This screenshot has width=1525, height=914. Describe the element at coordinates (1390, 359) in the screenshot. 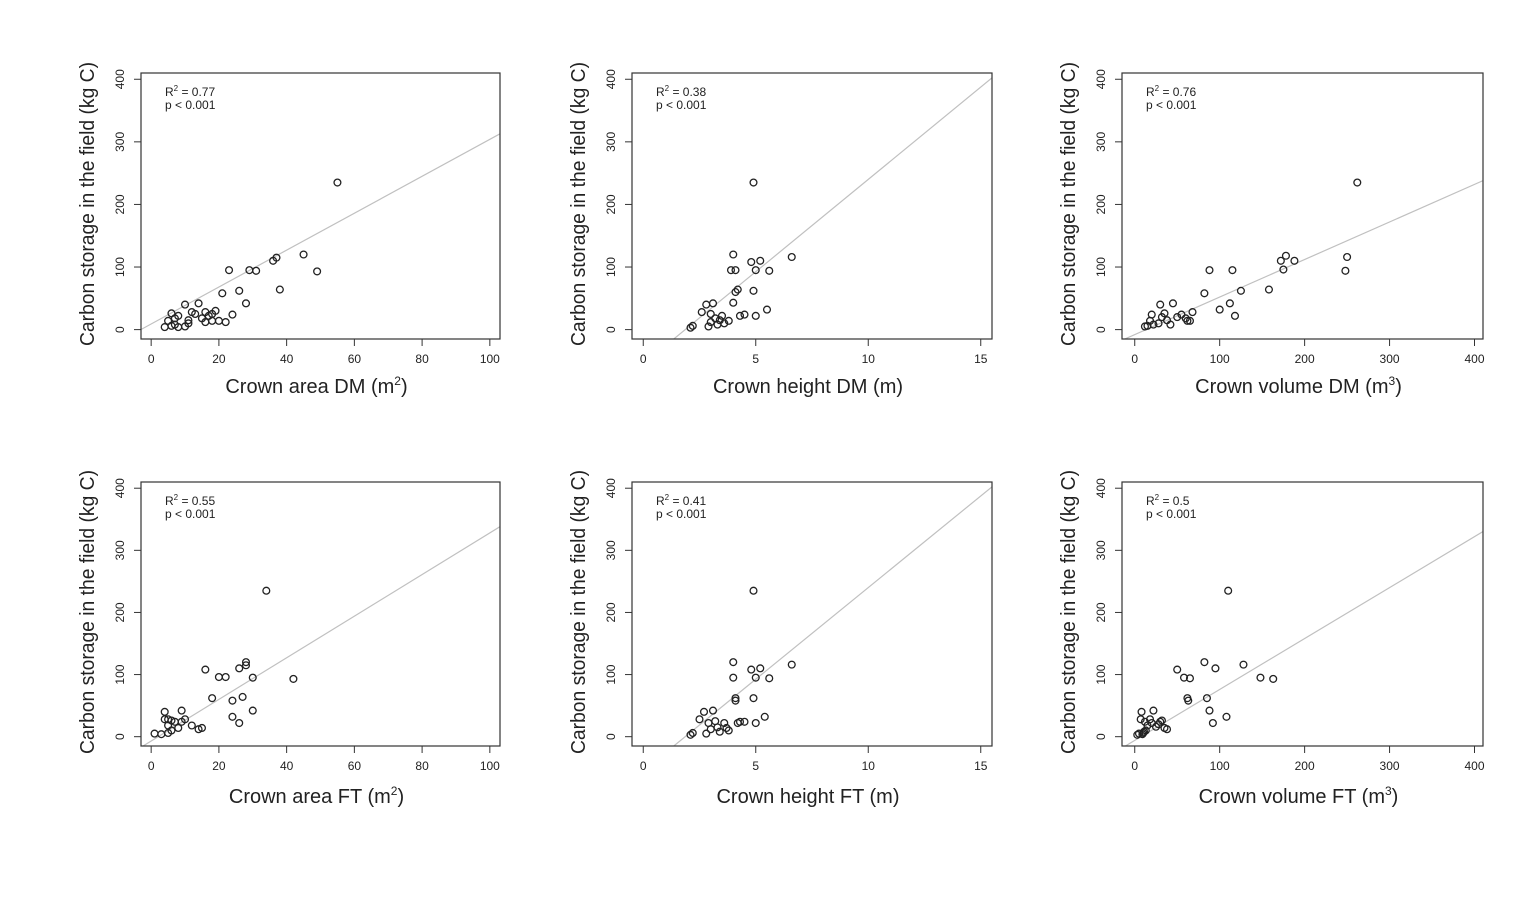

I see `x-tick-label: 300` at that location.